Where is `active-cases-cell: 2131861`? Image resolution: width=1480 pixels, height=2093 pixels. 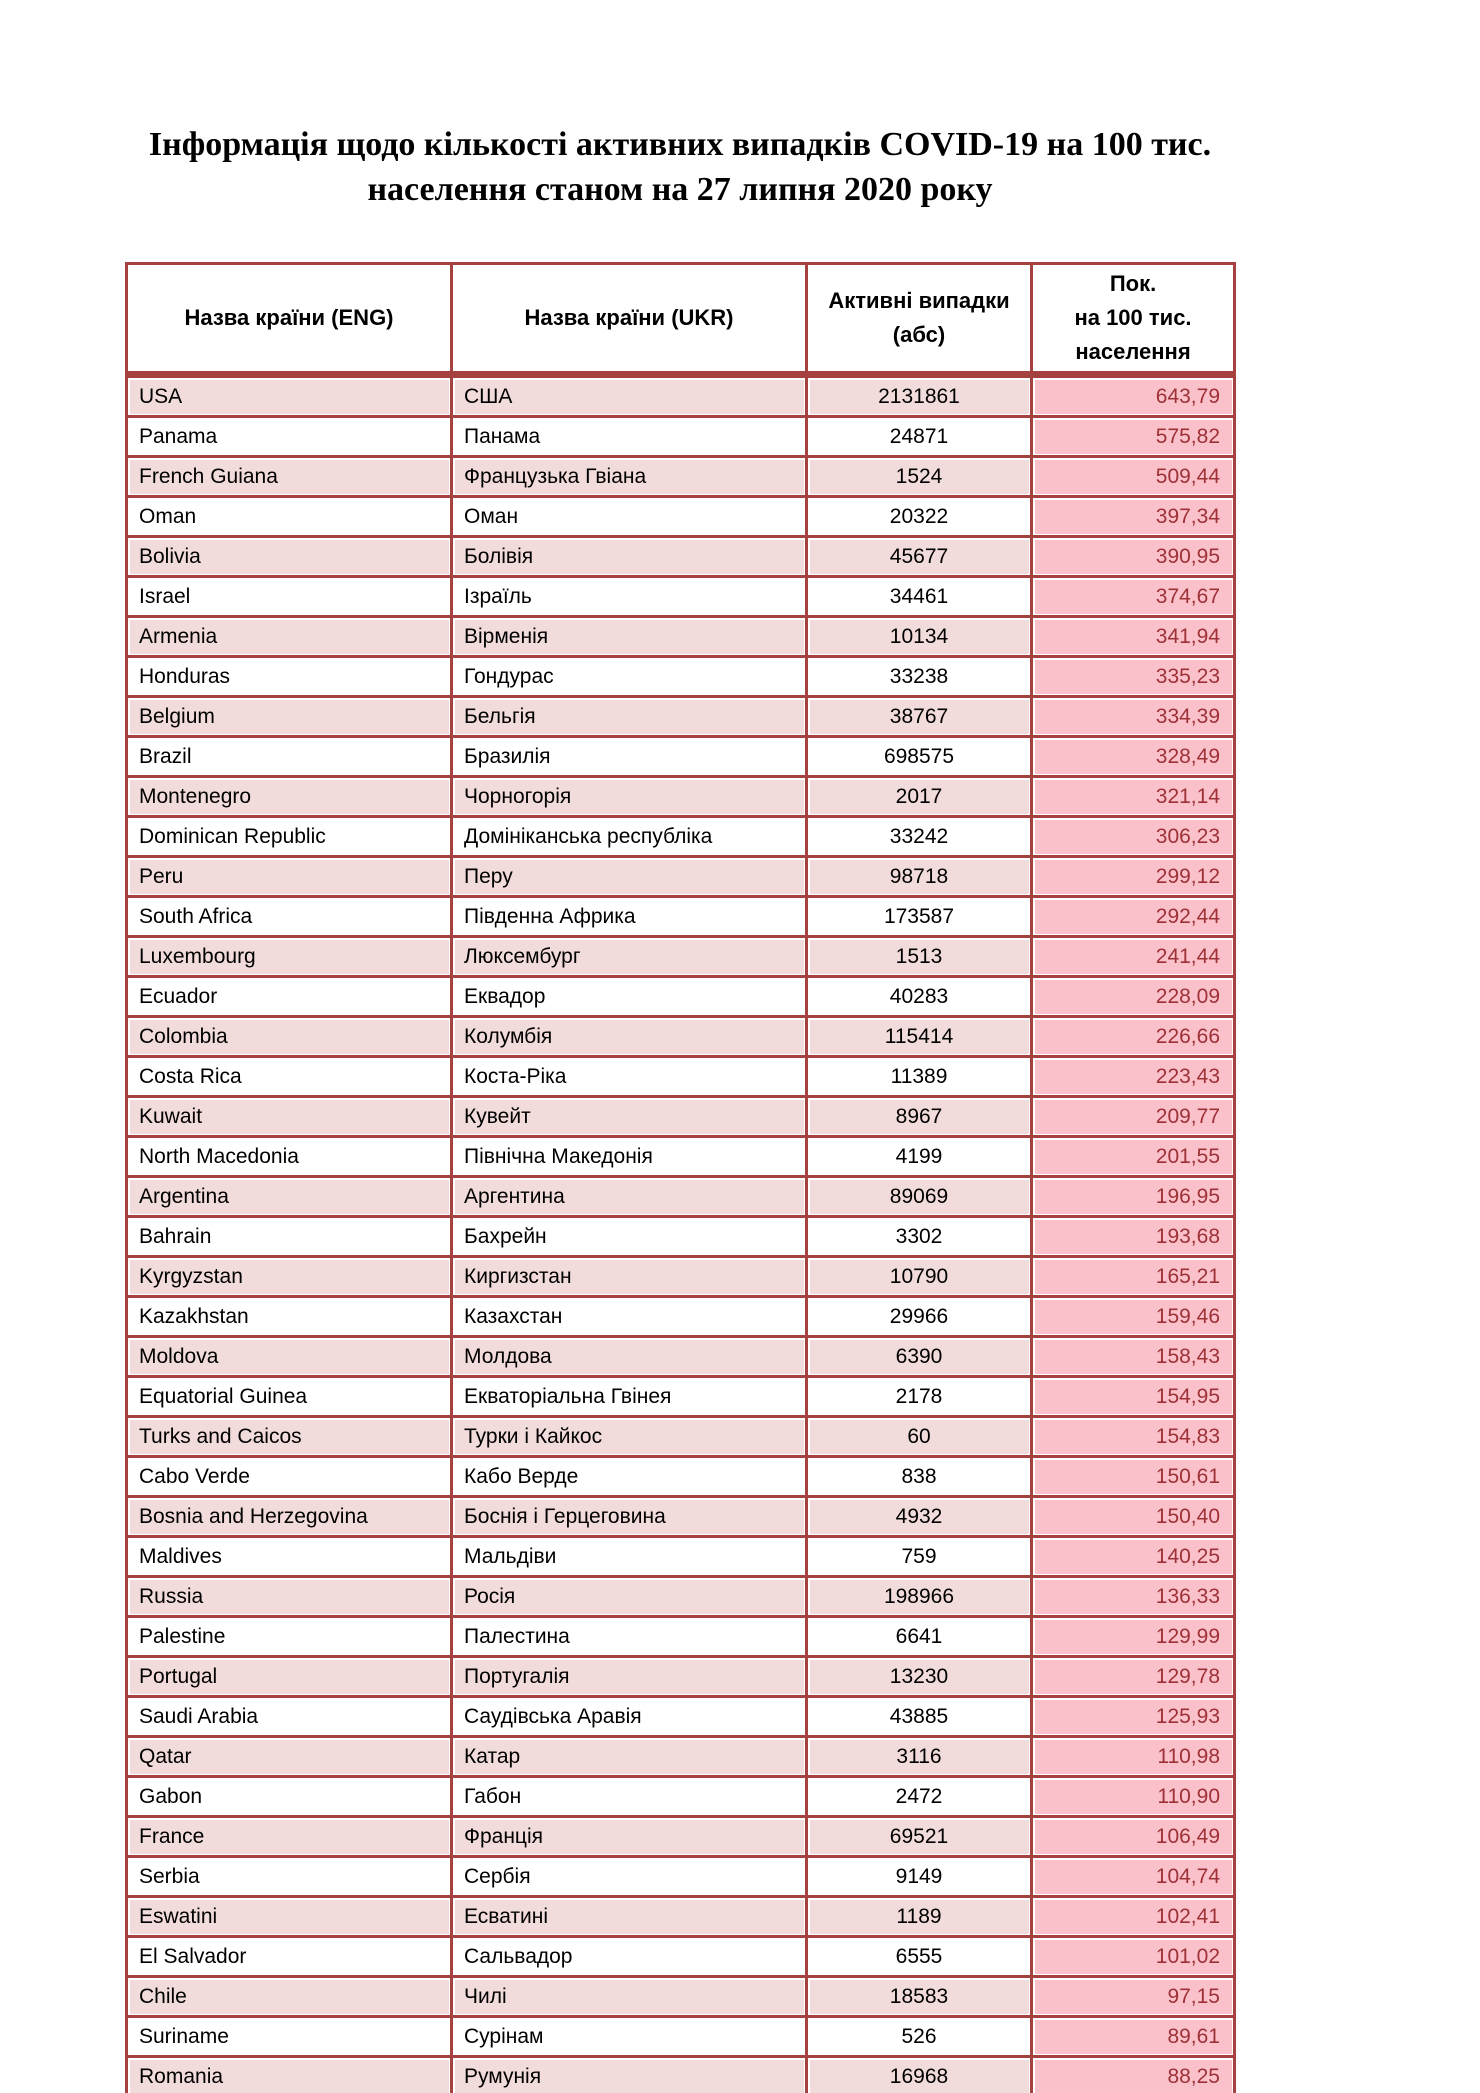
active-cases-cell: 2131861 is located at coordinates (919, 395).